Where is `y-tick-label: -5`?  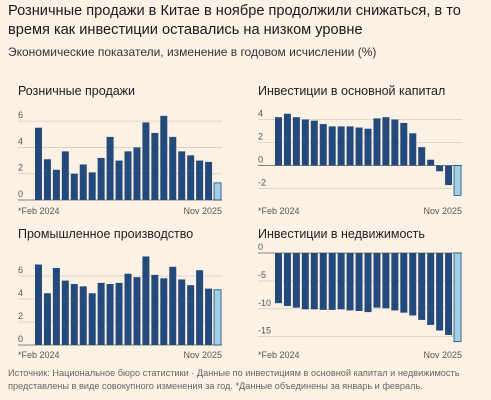
y-tick-label: -5 is located at coordinates (262, 275).